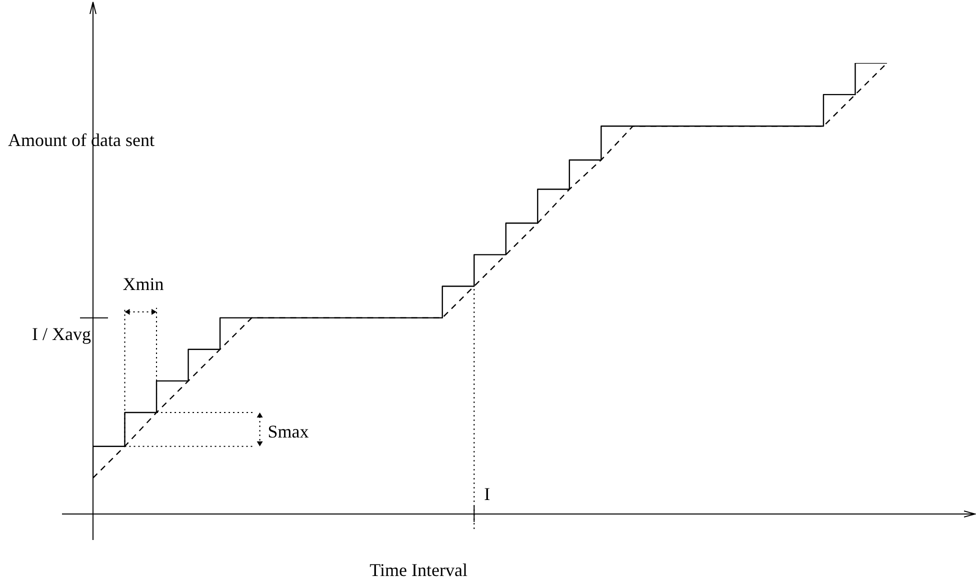 The image size is (976, 584). Describe the element at coordinates (487, 494) in the screenshot. I see `annotation: I` at that location.